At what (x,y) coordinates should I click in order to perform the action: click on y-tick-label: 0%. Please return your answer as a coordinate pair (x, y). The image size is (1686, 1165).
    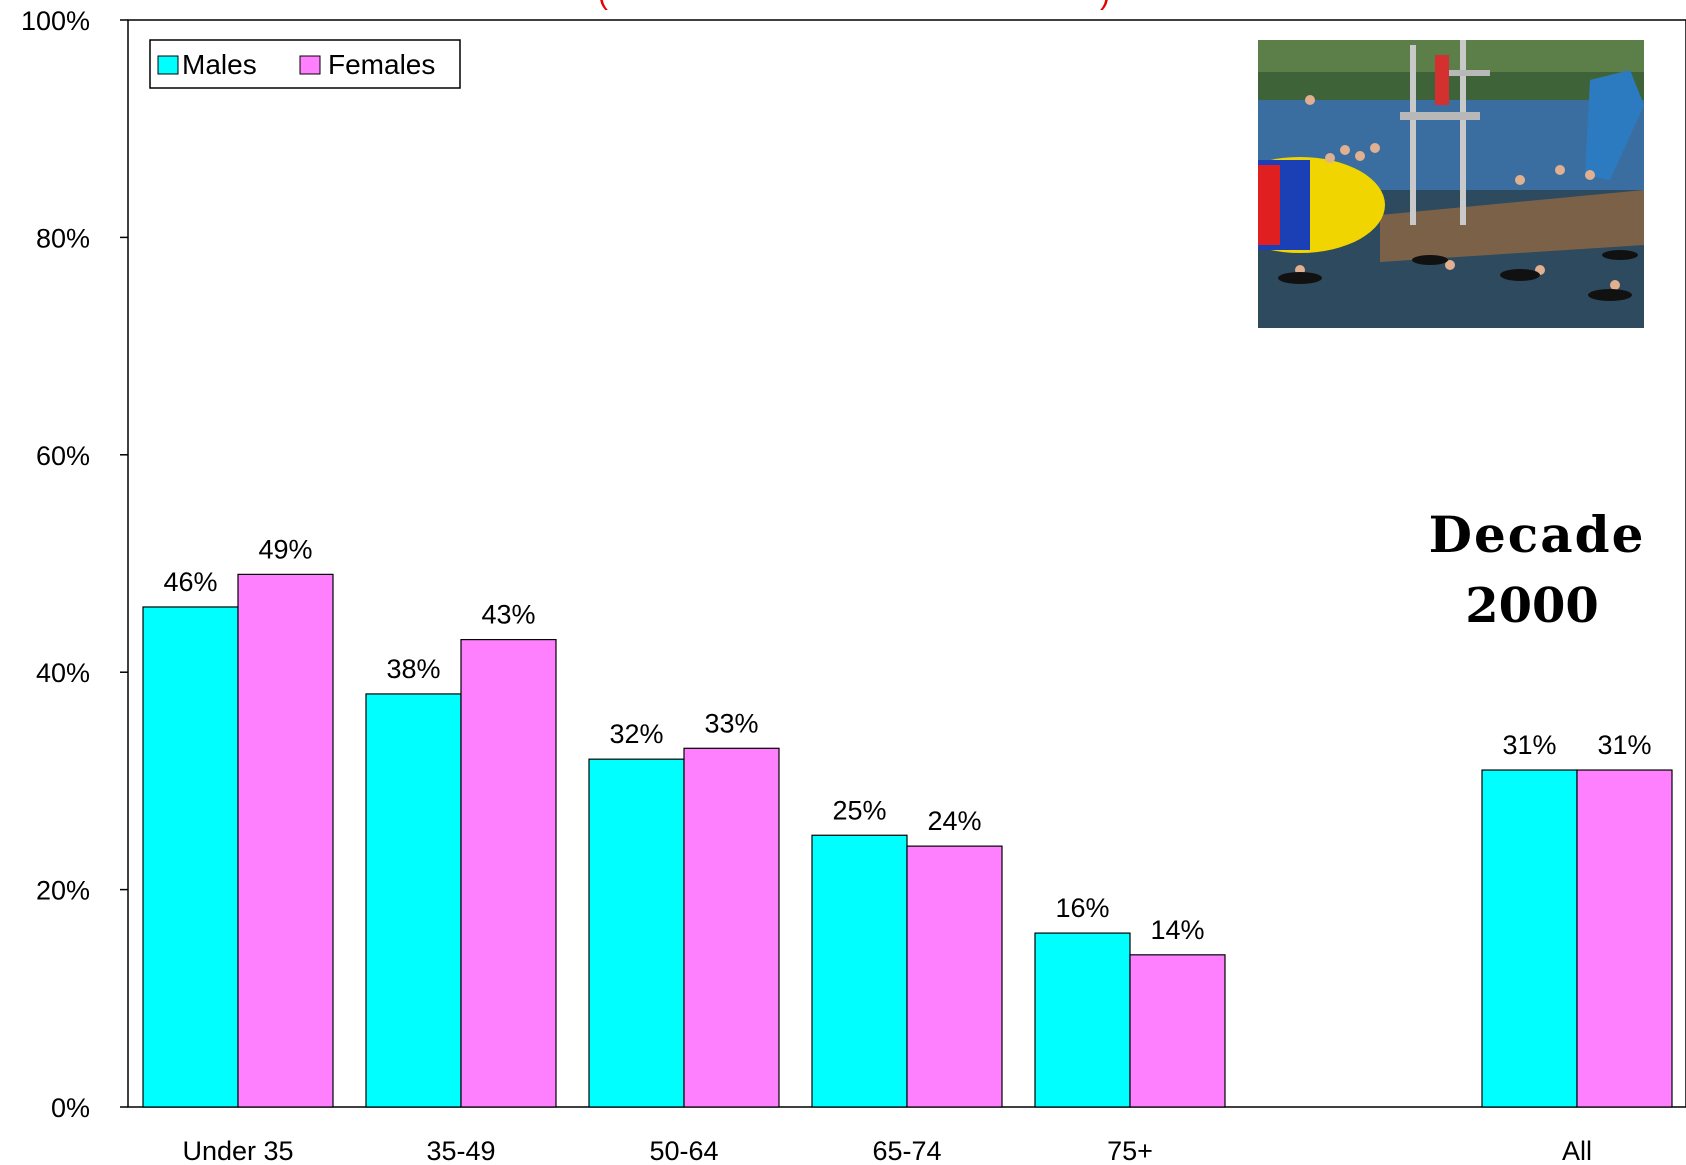
    Looking at the image, I should click on (70, 1108).